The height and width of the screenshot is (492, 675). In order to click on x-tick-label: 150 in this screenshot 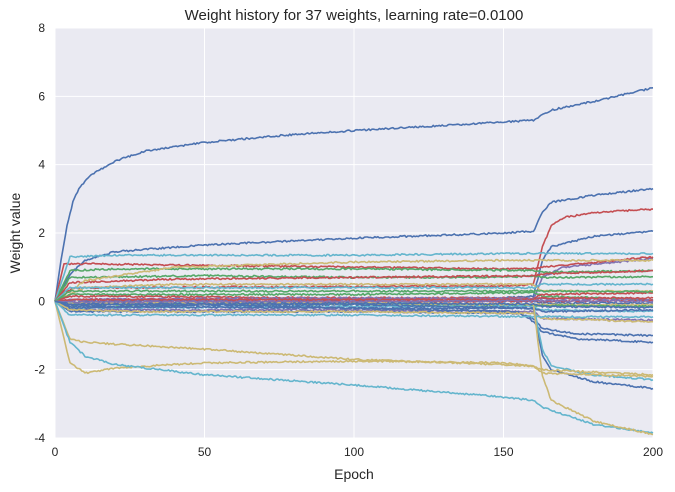, I will do `click(503, 452)`.